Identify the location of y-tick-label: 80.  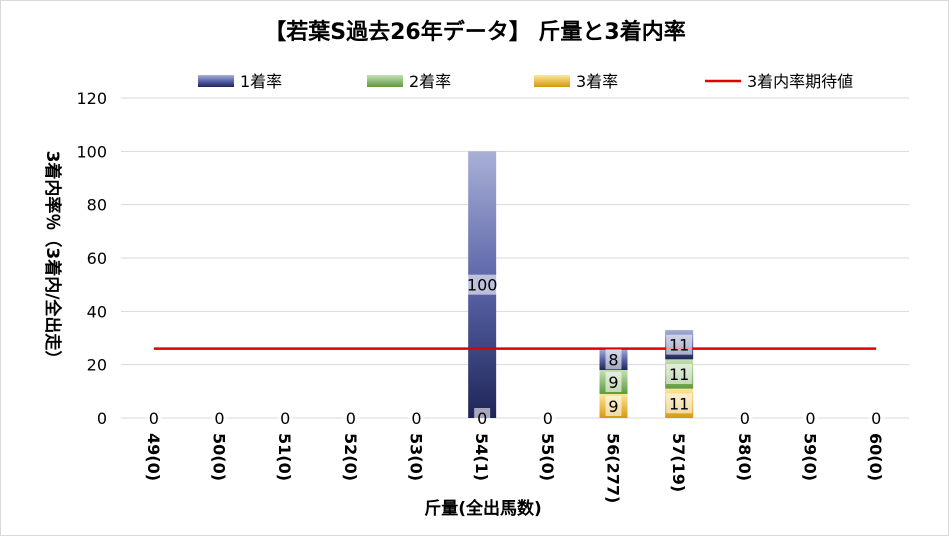
(97, 205).